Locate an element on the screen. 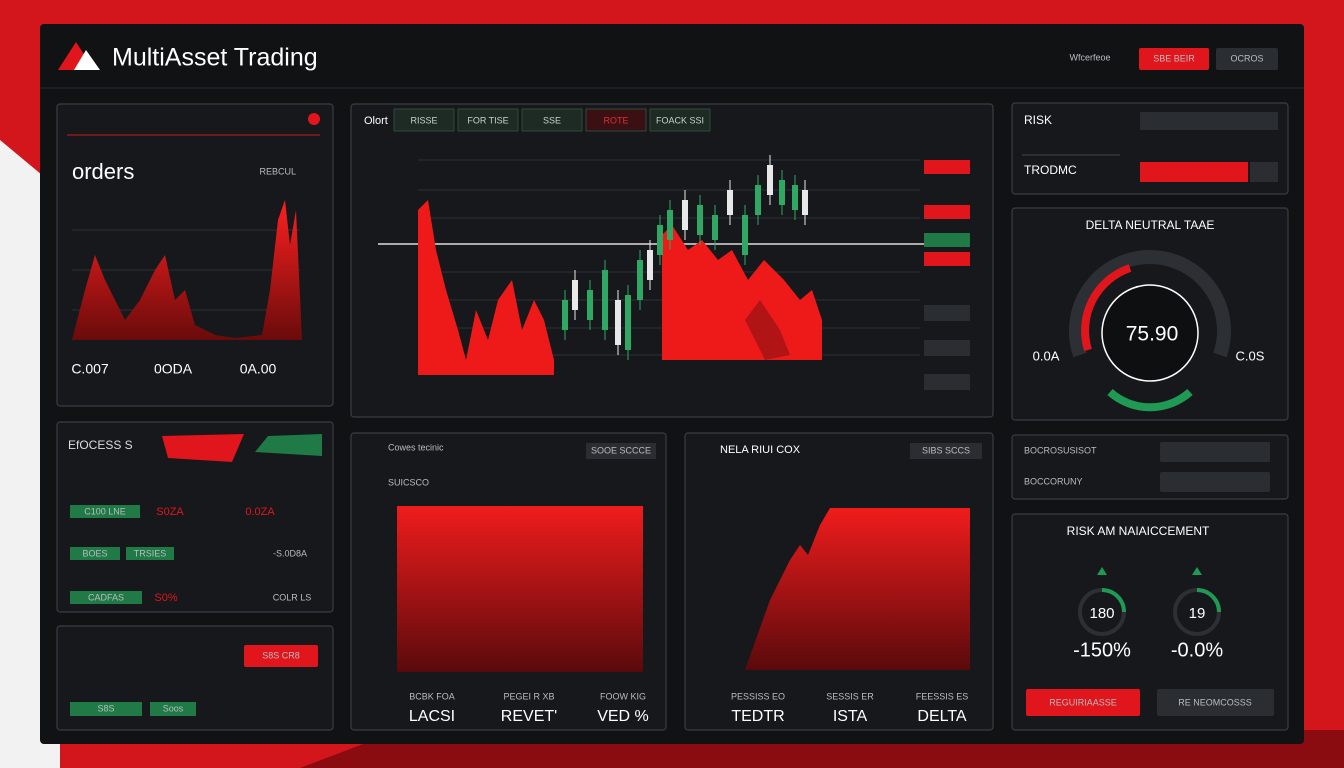 Image resolution: width=1344 pixels, height=768 pixels. panel-title: NELA RIUI COX is located at coordinates (760, 450).